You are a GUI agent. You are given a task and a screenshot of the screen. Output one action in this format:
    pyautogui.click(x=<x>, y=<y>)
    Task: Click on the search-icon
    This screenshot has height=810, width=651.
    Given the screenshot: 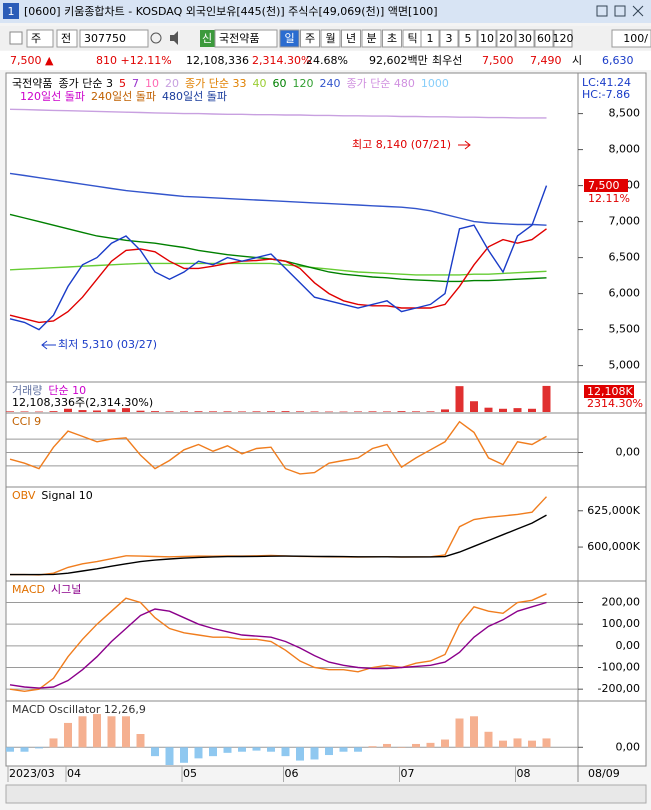 What is the action you would take?
    pyautogui.click(x=156, y=38)
    